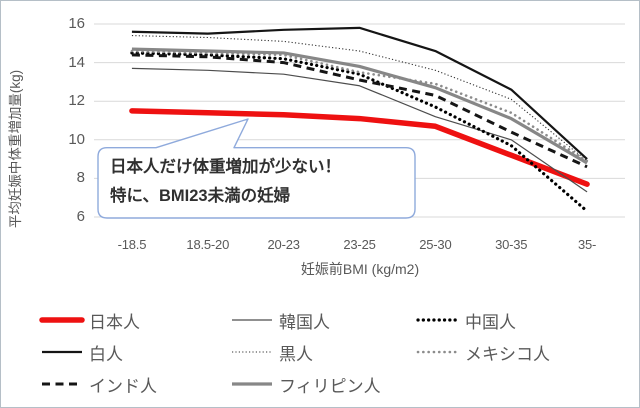 The width and height of the screenshot is (640, 408). I want to click on legend-swatch-black, so click(252, 352).